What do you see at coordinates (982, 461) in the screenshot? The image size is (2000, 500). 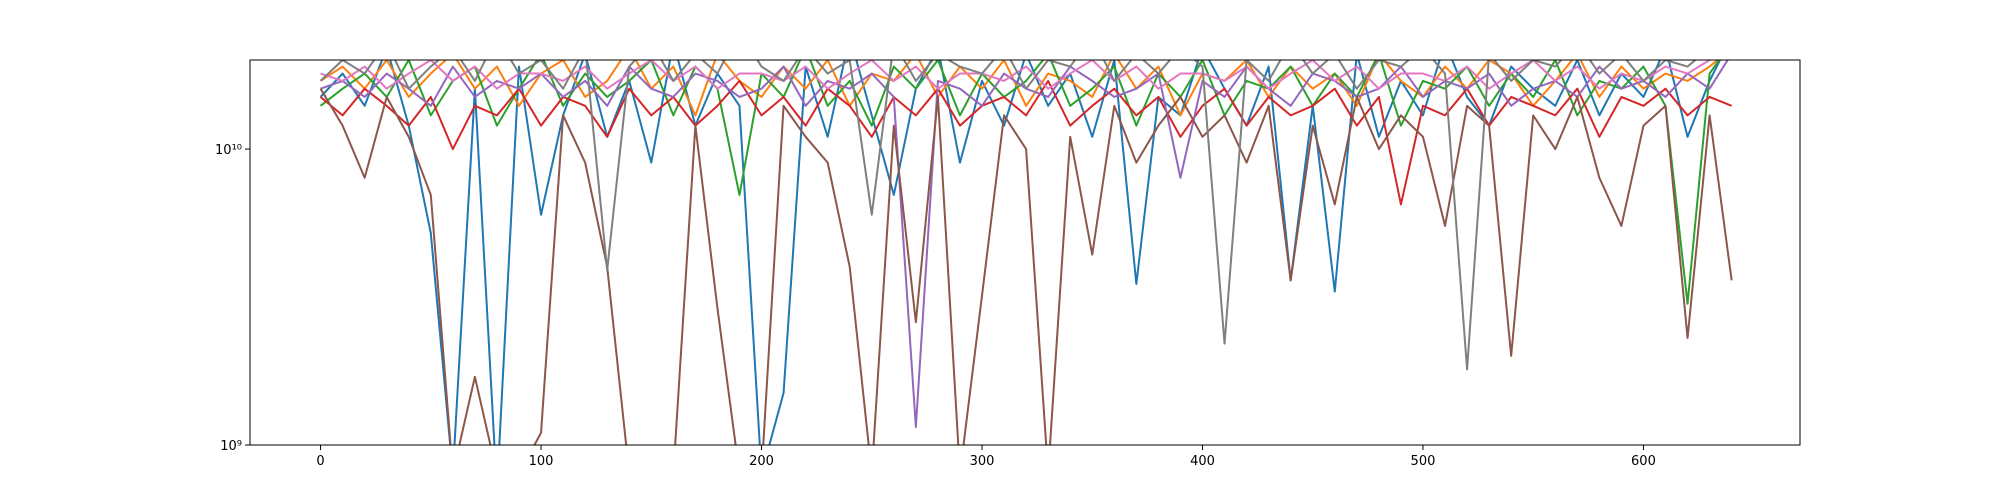 I see `x-tick-label: 300` at bounding box center [982, 461].